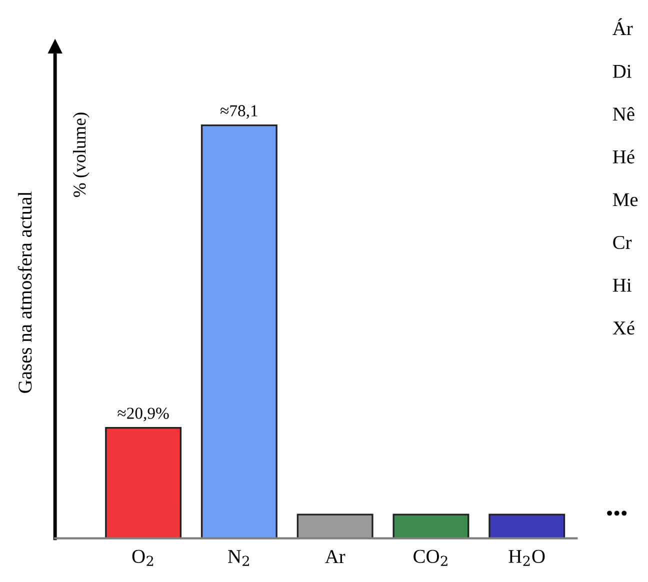 This screenshot has width=648, height=582. Describe the element at coordinates (622, 243) in the screenshot. I see `text: Cr` at that location.